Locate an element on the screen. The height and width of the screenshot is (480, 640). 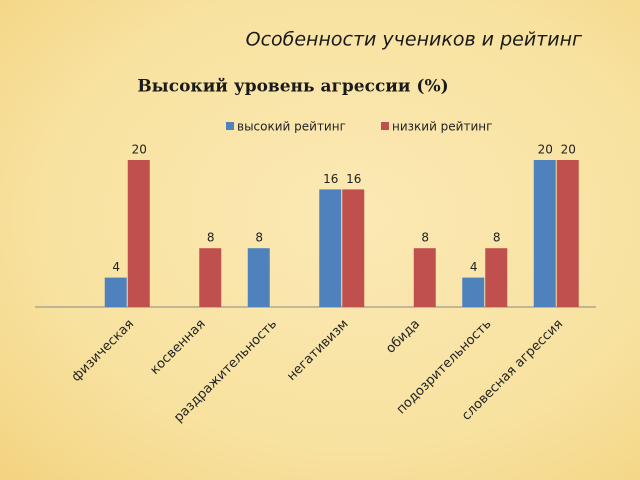
slide-title: Особенности учеников и рейтинг is located at coordinates (414, 40).